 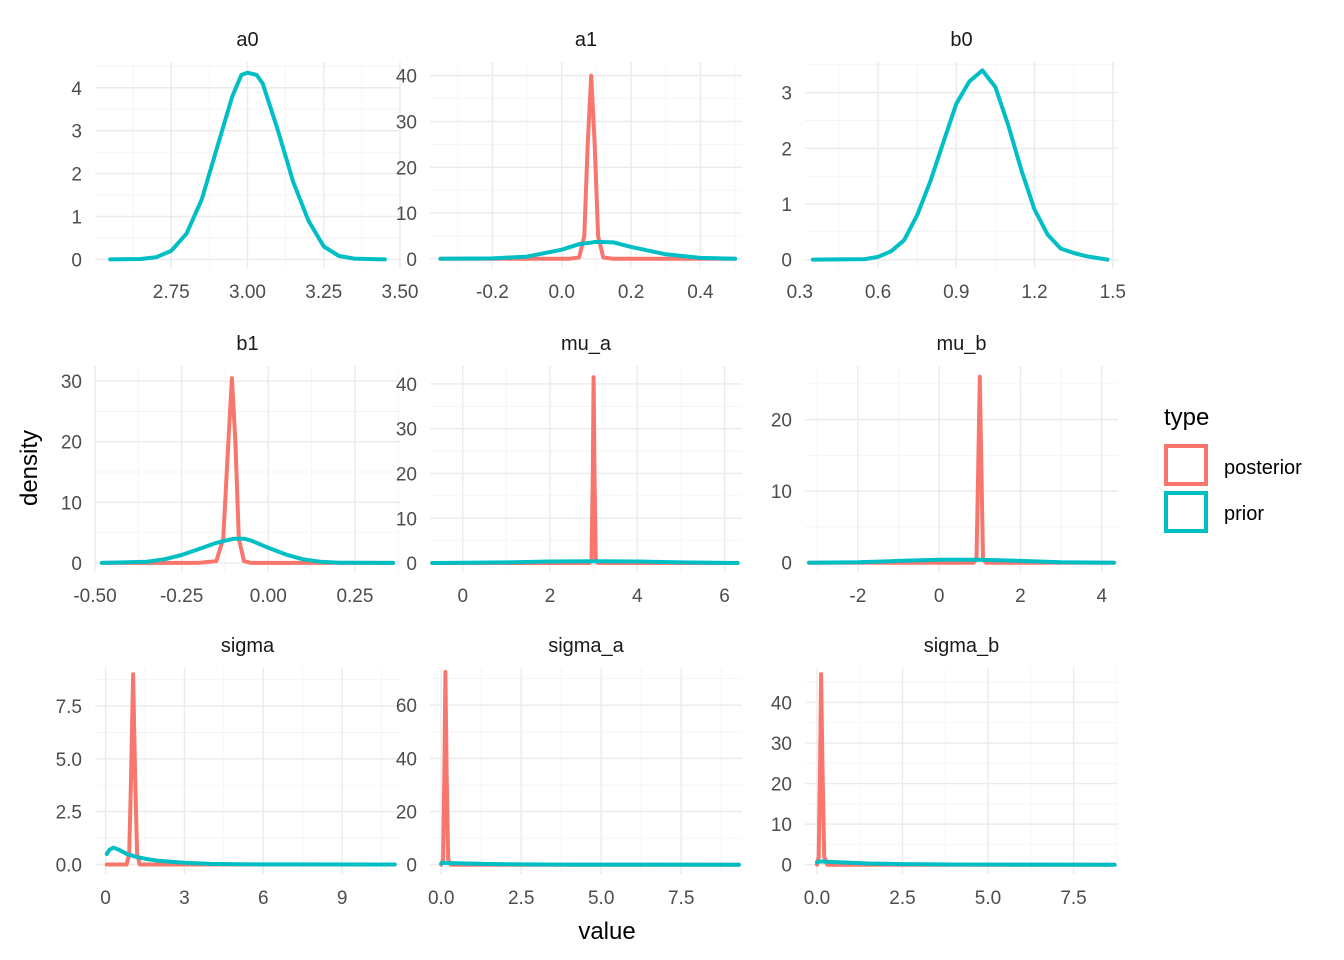 I want to click on x-tick-label: 3.50, so click(x=400, y=292).